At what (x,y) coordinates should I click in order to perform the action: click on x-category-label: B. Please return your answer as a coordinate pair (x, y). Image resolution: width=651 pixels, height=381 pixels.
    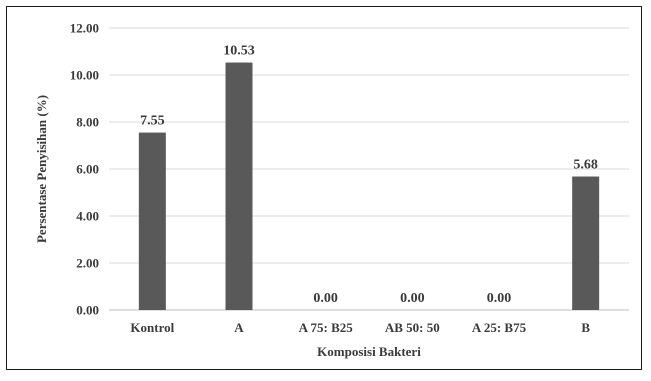
    Looking at the image, I should click on (585, 327).